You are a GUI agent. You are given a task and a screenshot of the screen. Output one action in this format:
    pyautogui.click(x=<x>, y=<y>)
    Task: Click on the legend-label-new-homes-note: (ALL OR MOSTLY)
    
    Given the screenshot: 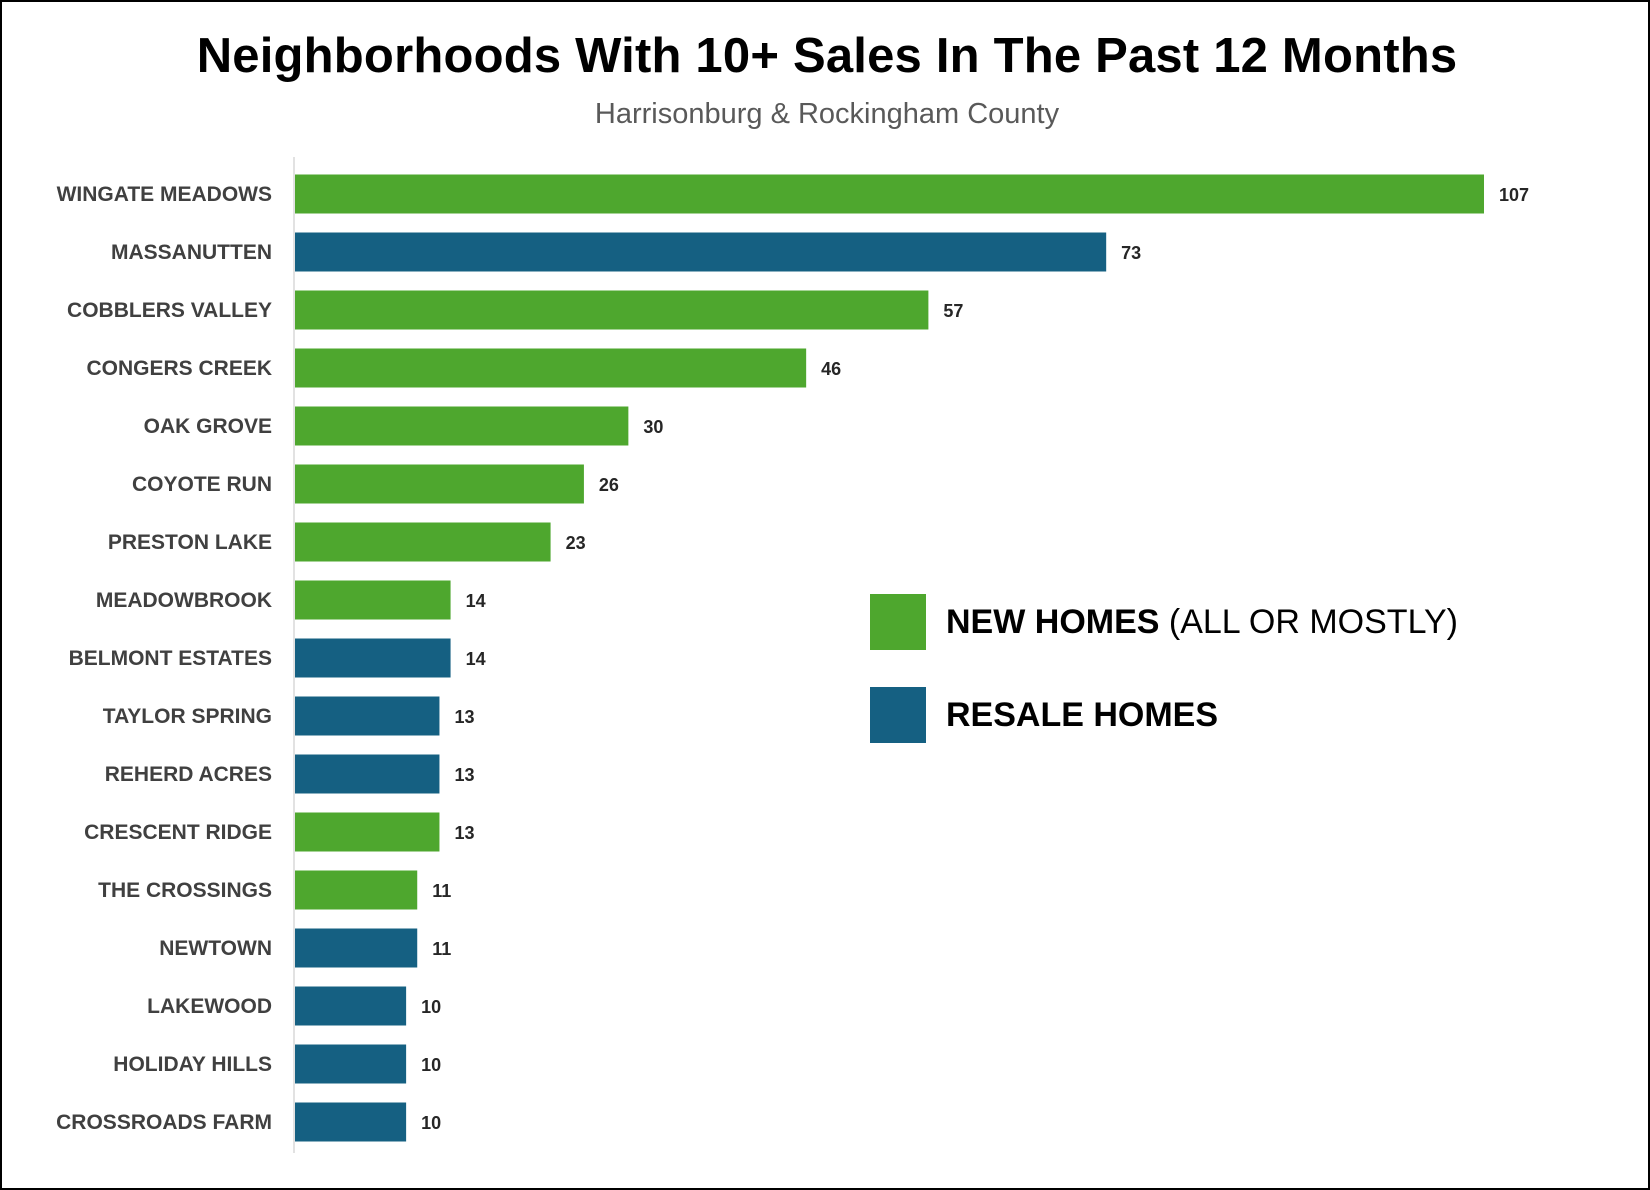 What is the action you would take?
    pyautogui.click(x=1308, y=621)
    